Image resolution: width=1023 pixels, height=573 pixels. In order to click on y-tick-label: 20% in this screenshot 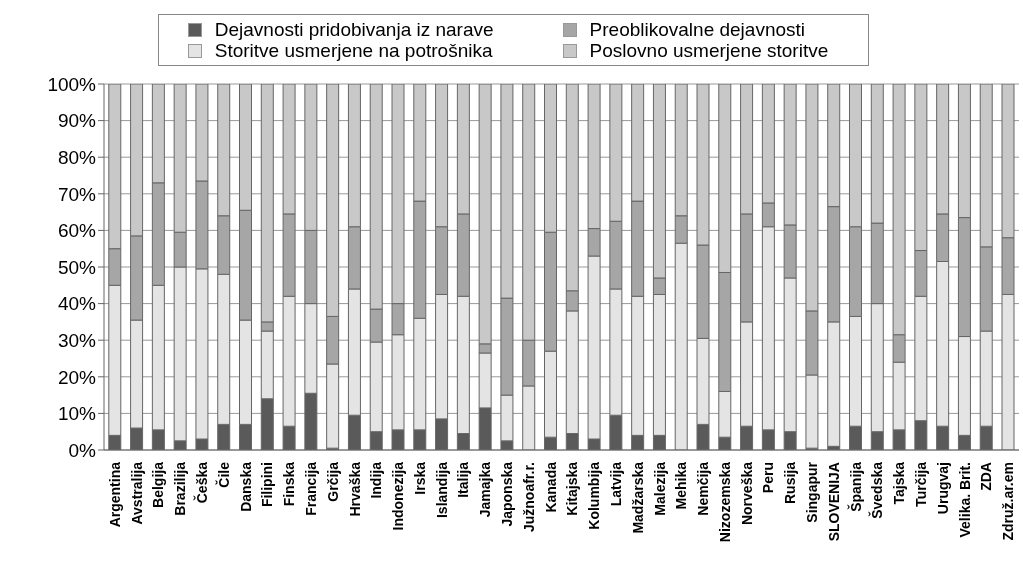, I will do `click(77, 377)`.